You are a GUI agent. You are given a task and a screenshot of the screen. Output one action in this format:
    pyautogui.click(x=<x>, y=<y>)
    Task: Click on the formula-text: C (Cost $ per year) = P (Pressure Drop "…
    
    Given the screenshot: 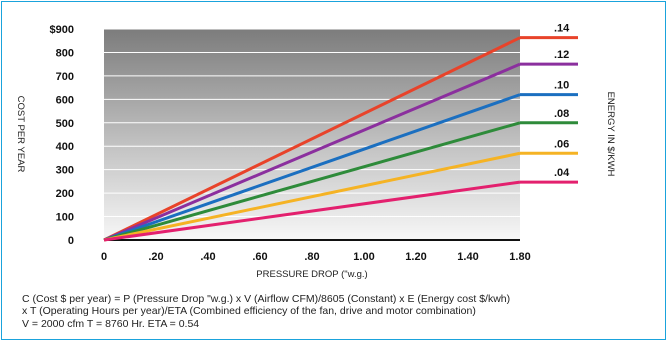 What is the action you would take?
    pyautogui.click(x=342, y=311)
    